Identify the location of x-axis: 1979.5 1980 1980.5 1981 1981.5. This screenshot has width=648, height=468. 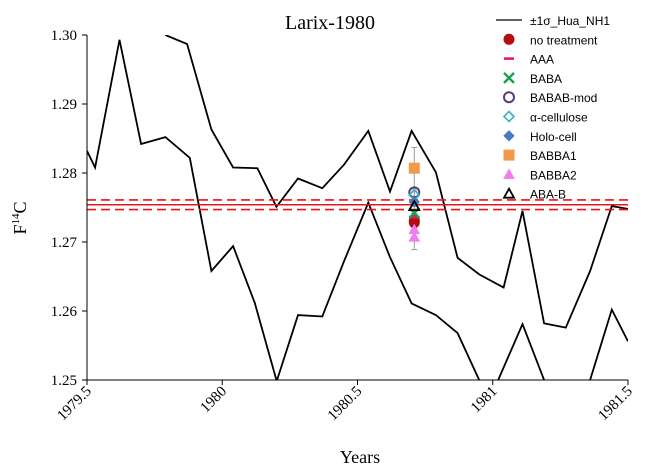
(345, 402).